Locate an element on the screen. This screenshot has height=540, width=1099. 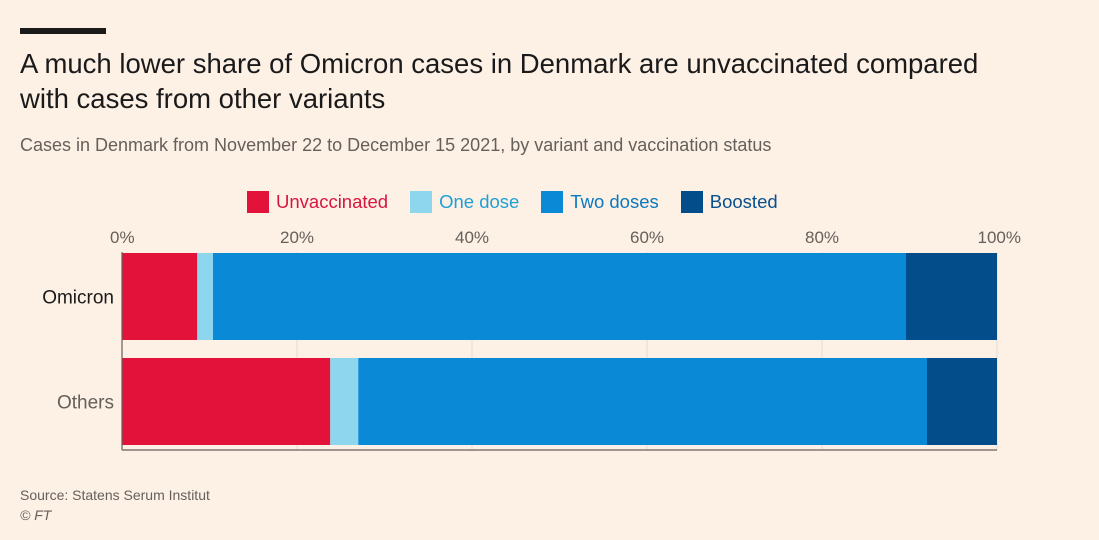
bar-segment-omicron-two-doses is located at coordinates (559, 296).